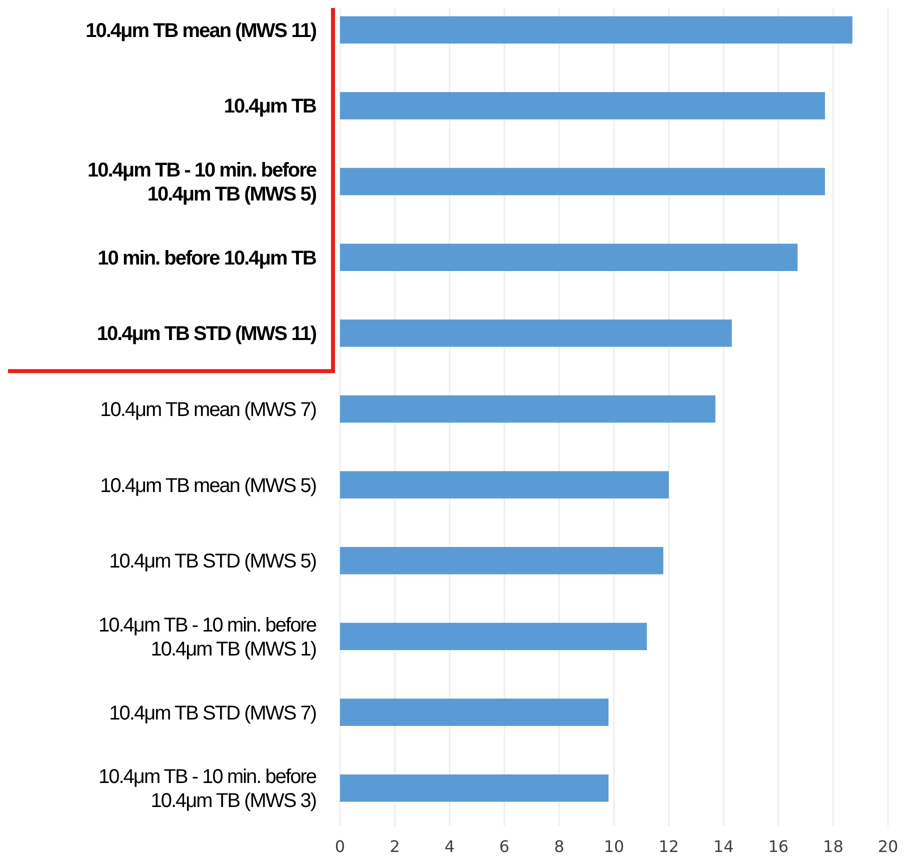 The width and height of the screenshot is (910, 857). What do you see at coordinates (207, 637) in the screenshot?
I see `y-tick-label: 10.4μm TB - 10 min. before 10.4μm TB (MWS 1)` at bounding box center [207, 637].